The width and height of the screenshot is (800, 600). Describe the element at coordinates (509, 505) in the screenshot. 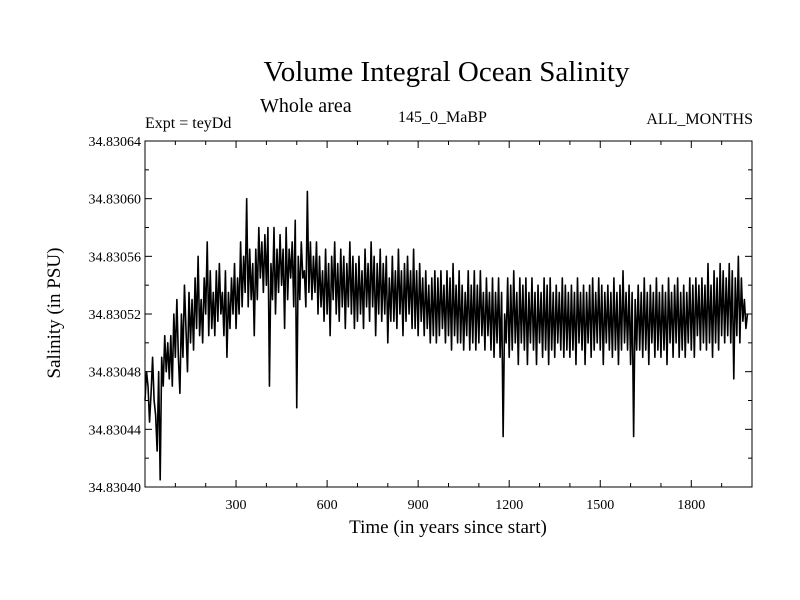

I see `x-tick-label: 1200` at that location.